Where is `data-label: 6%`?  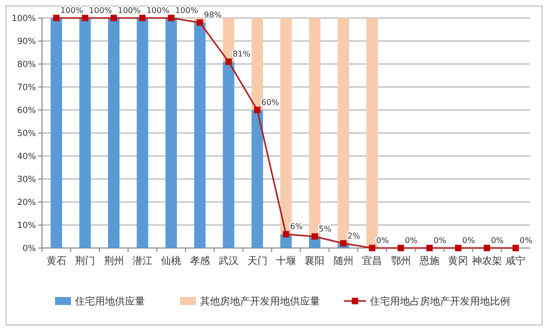
data-label: 6% is located at coordinates (297, 227).